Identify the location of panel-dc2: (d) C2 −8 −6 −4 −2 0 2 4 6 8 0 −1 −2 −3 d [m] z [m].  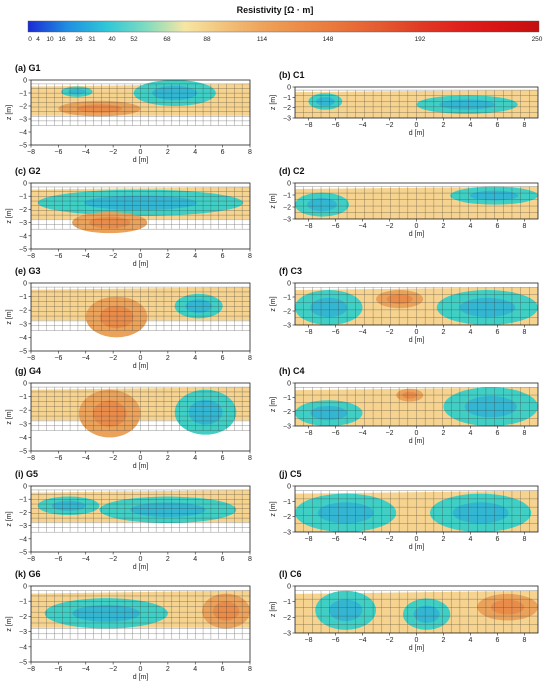
(404, 202).